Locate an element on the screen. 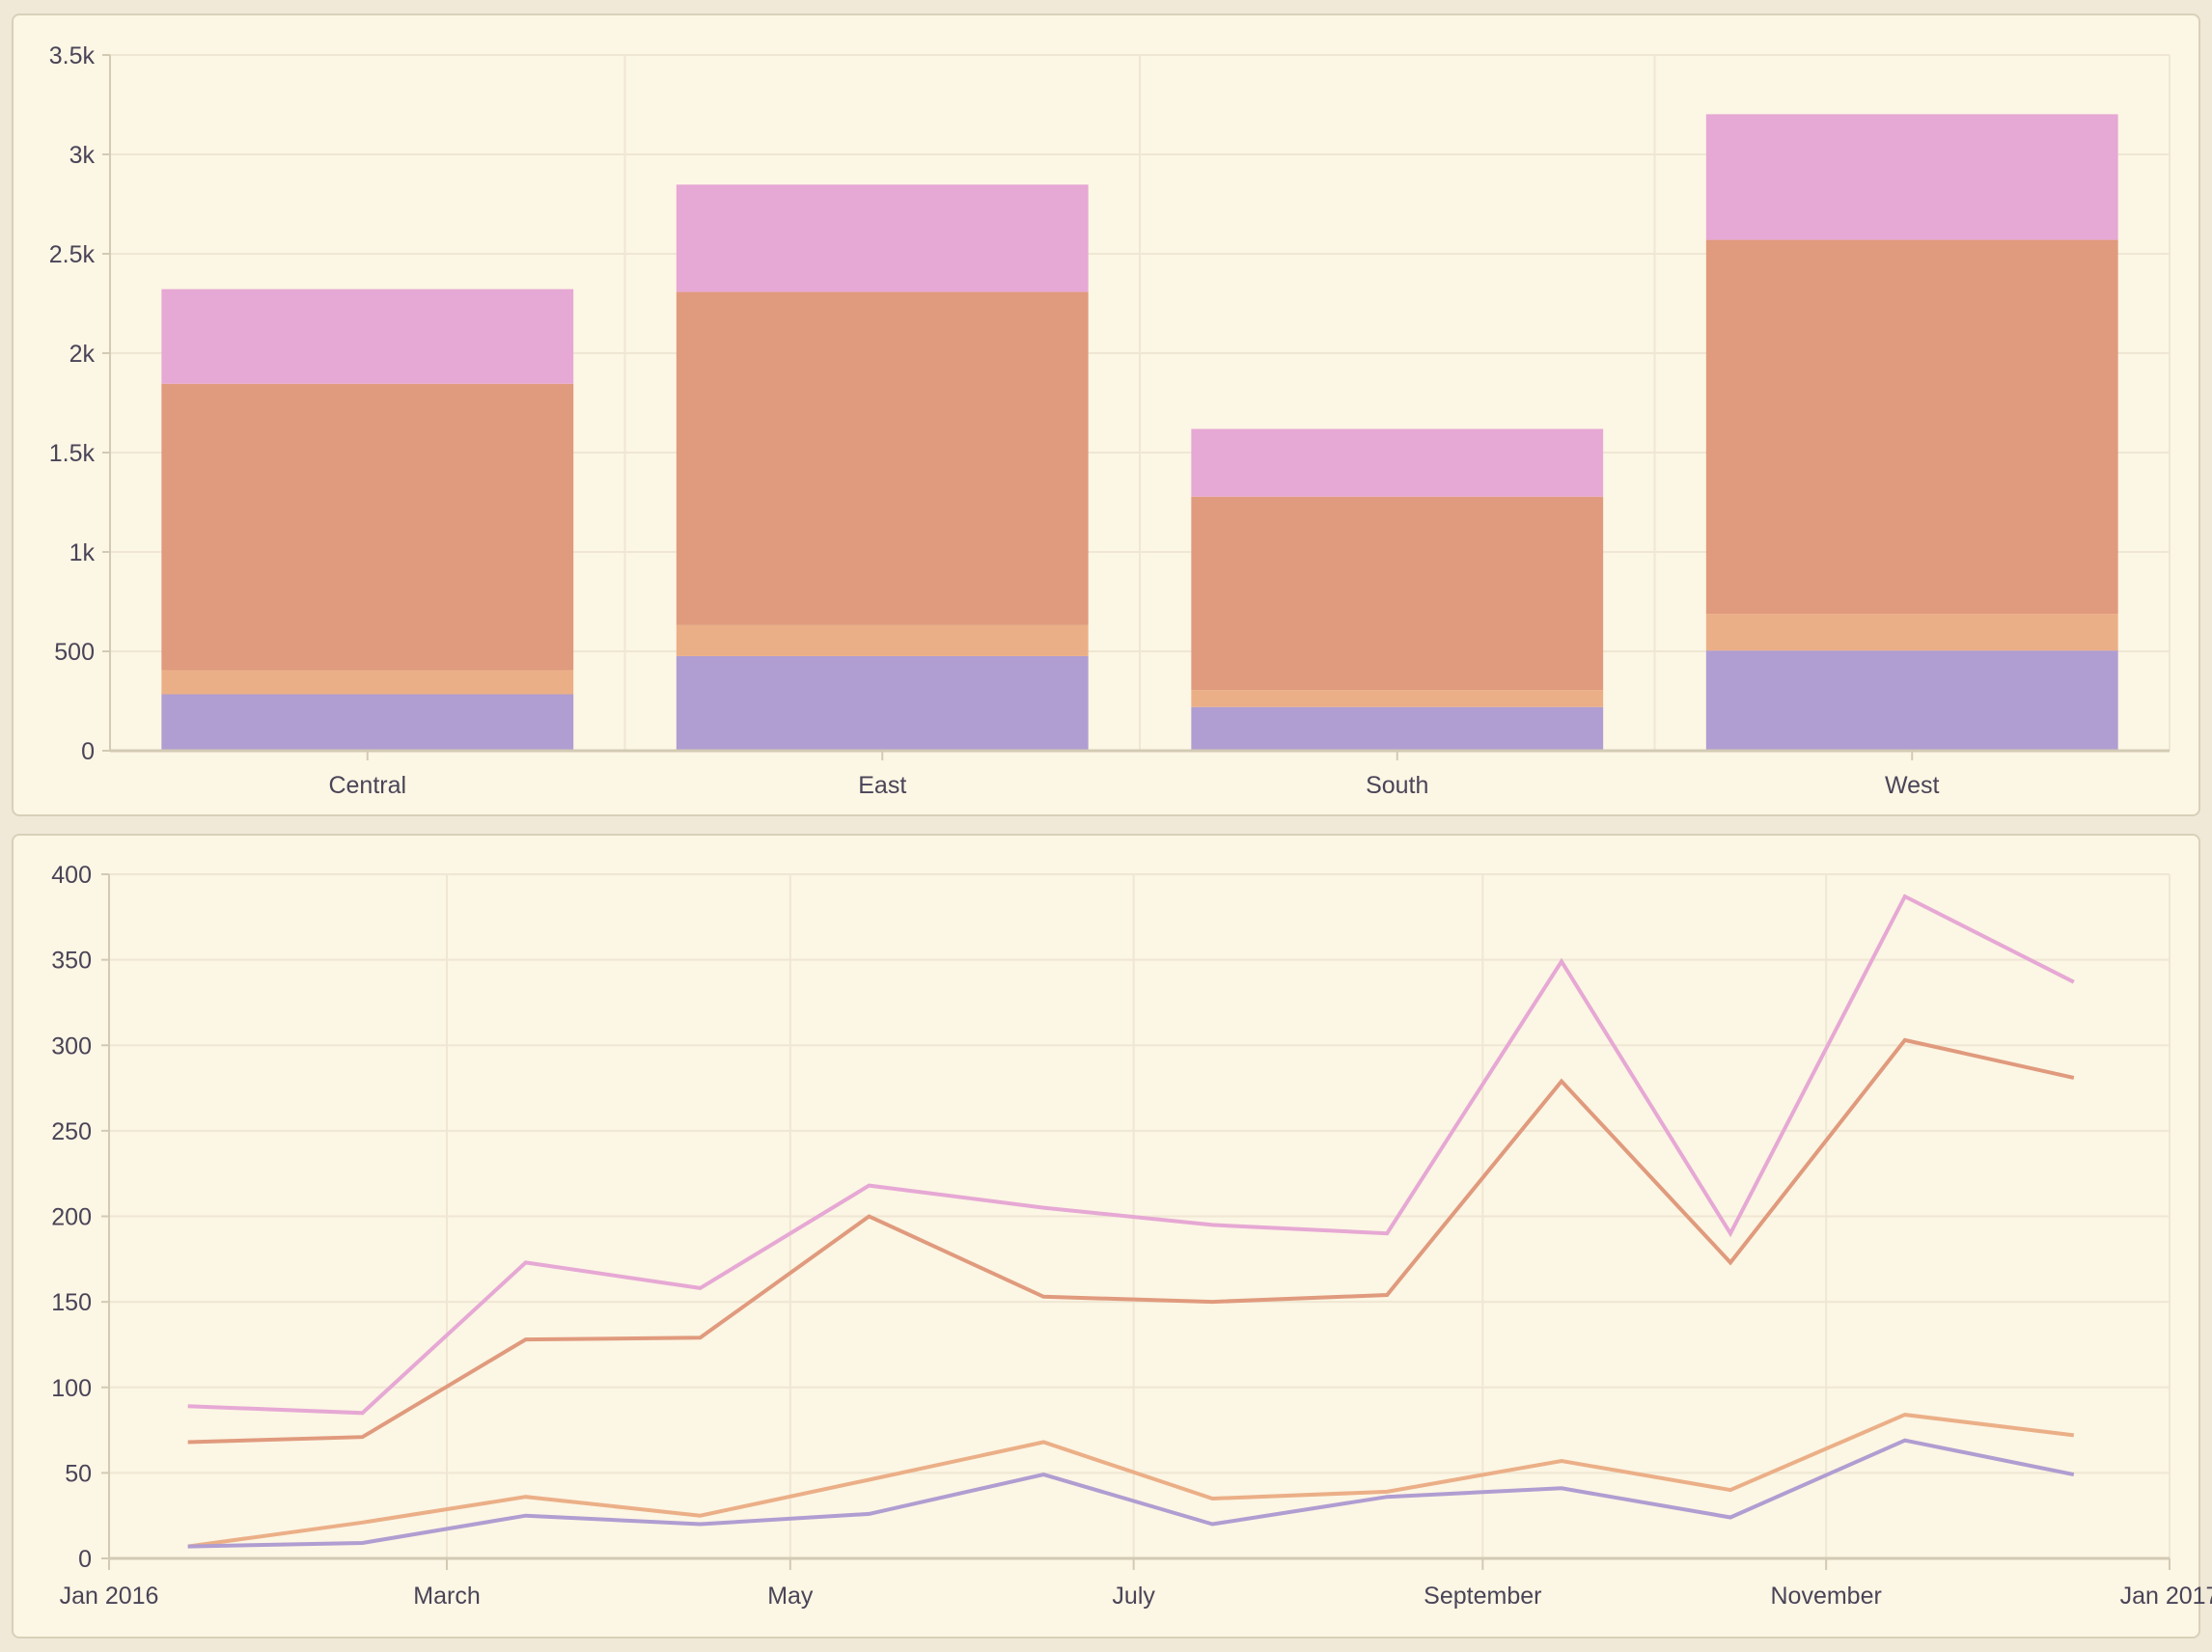 Image resolution: width=2212 pixels, height=1652 pixels. y-tick-label: 1.5k is located at coordinates (72, 453).